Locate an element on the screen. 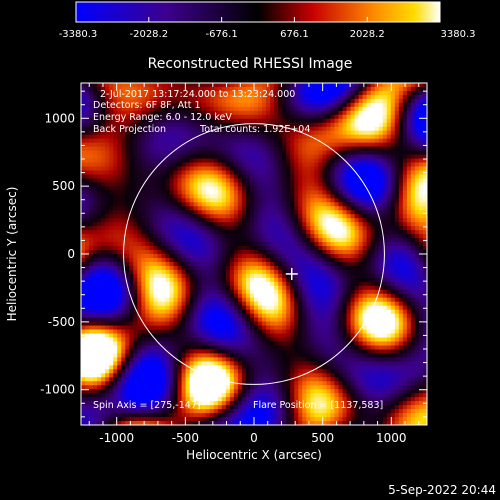 This screenshot has width=500, height=500. colorbar is located at coordinates (258, 12).